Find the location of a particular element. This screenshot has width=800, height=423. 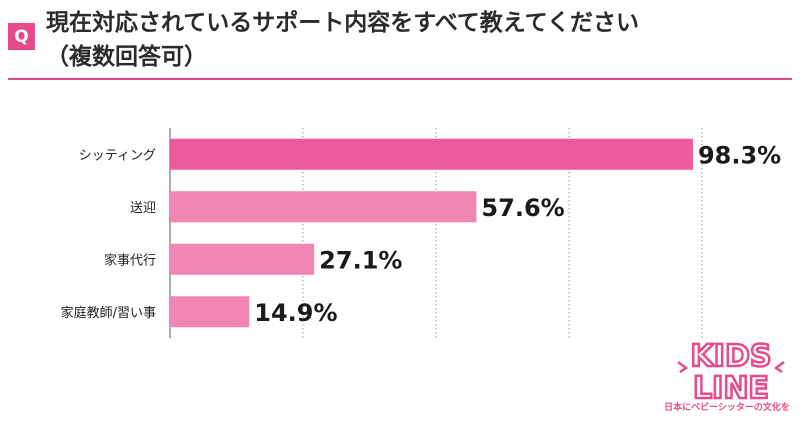

value-label: 98.3% is located at coordinates (739, 155).